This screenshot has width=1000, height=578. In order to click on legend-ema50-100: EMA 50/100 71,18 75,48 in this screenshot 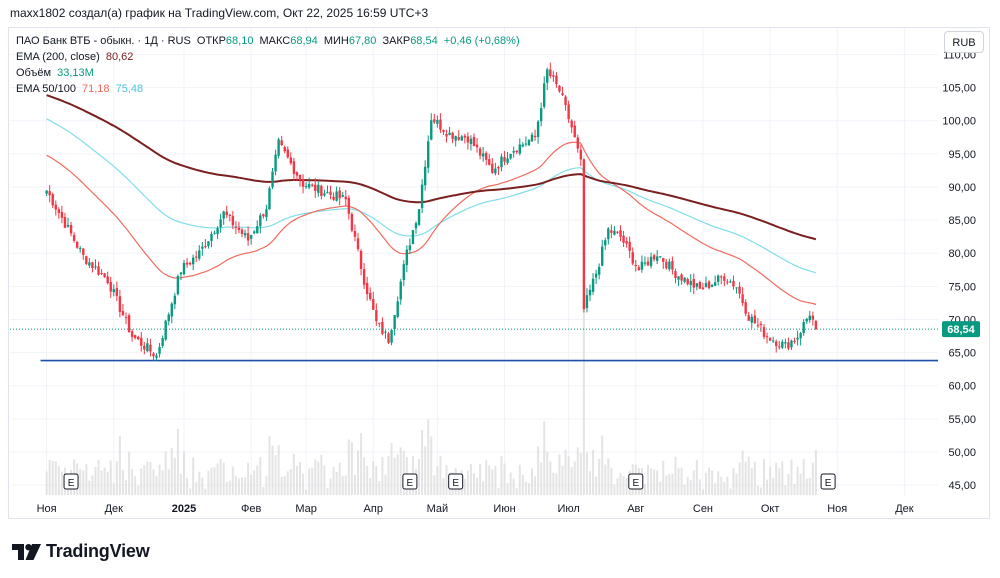, I will do `click(269, 89)`.